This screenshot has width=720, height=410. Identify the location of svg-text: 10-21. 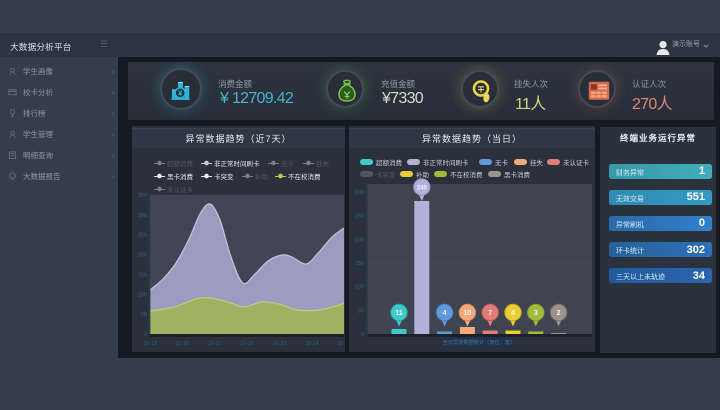
(215, 344).